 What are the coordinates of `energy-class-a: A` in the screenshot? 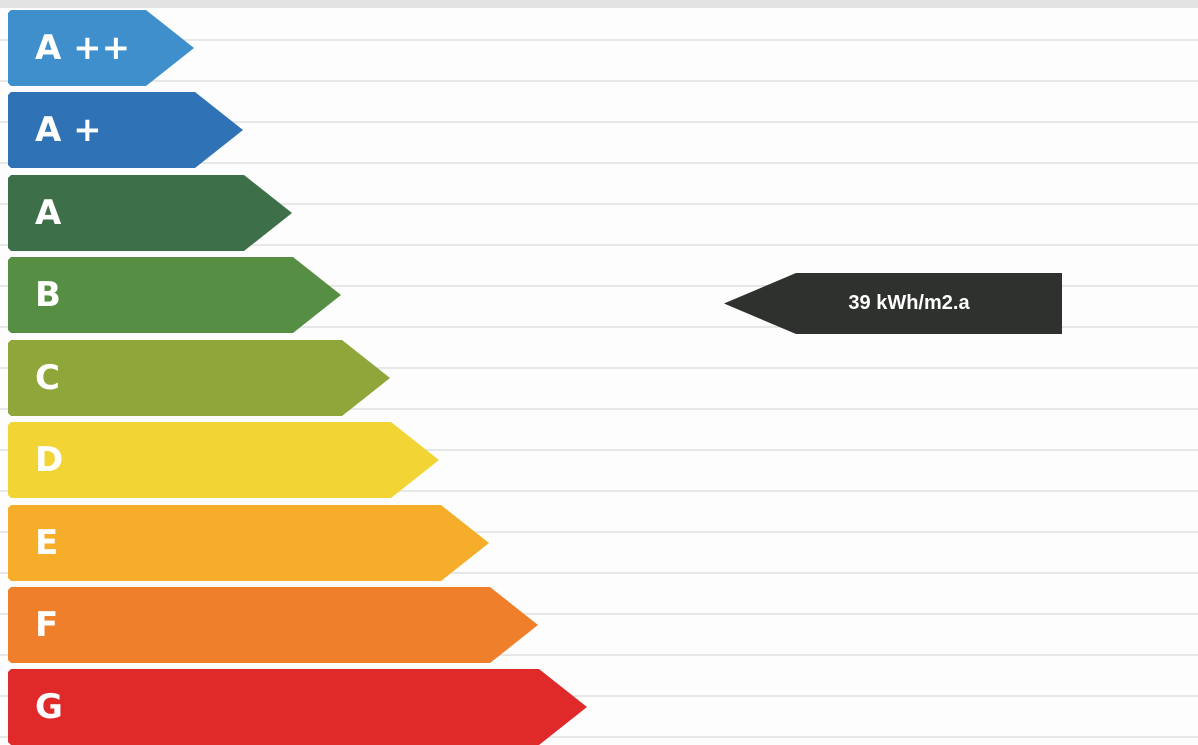 It's located at (150, 213).